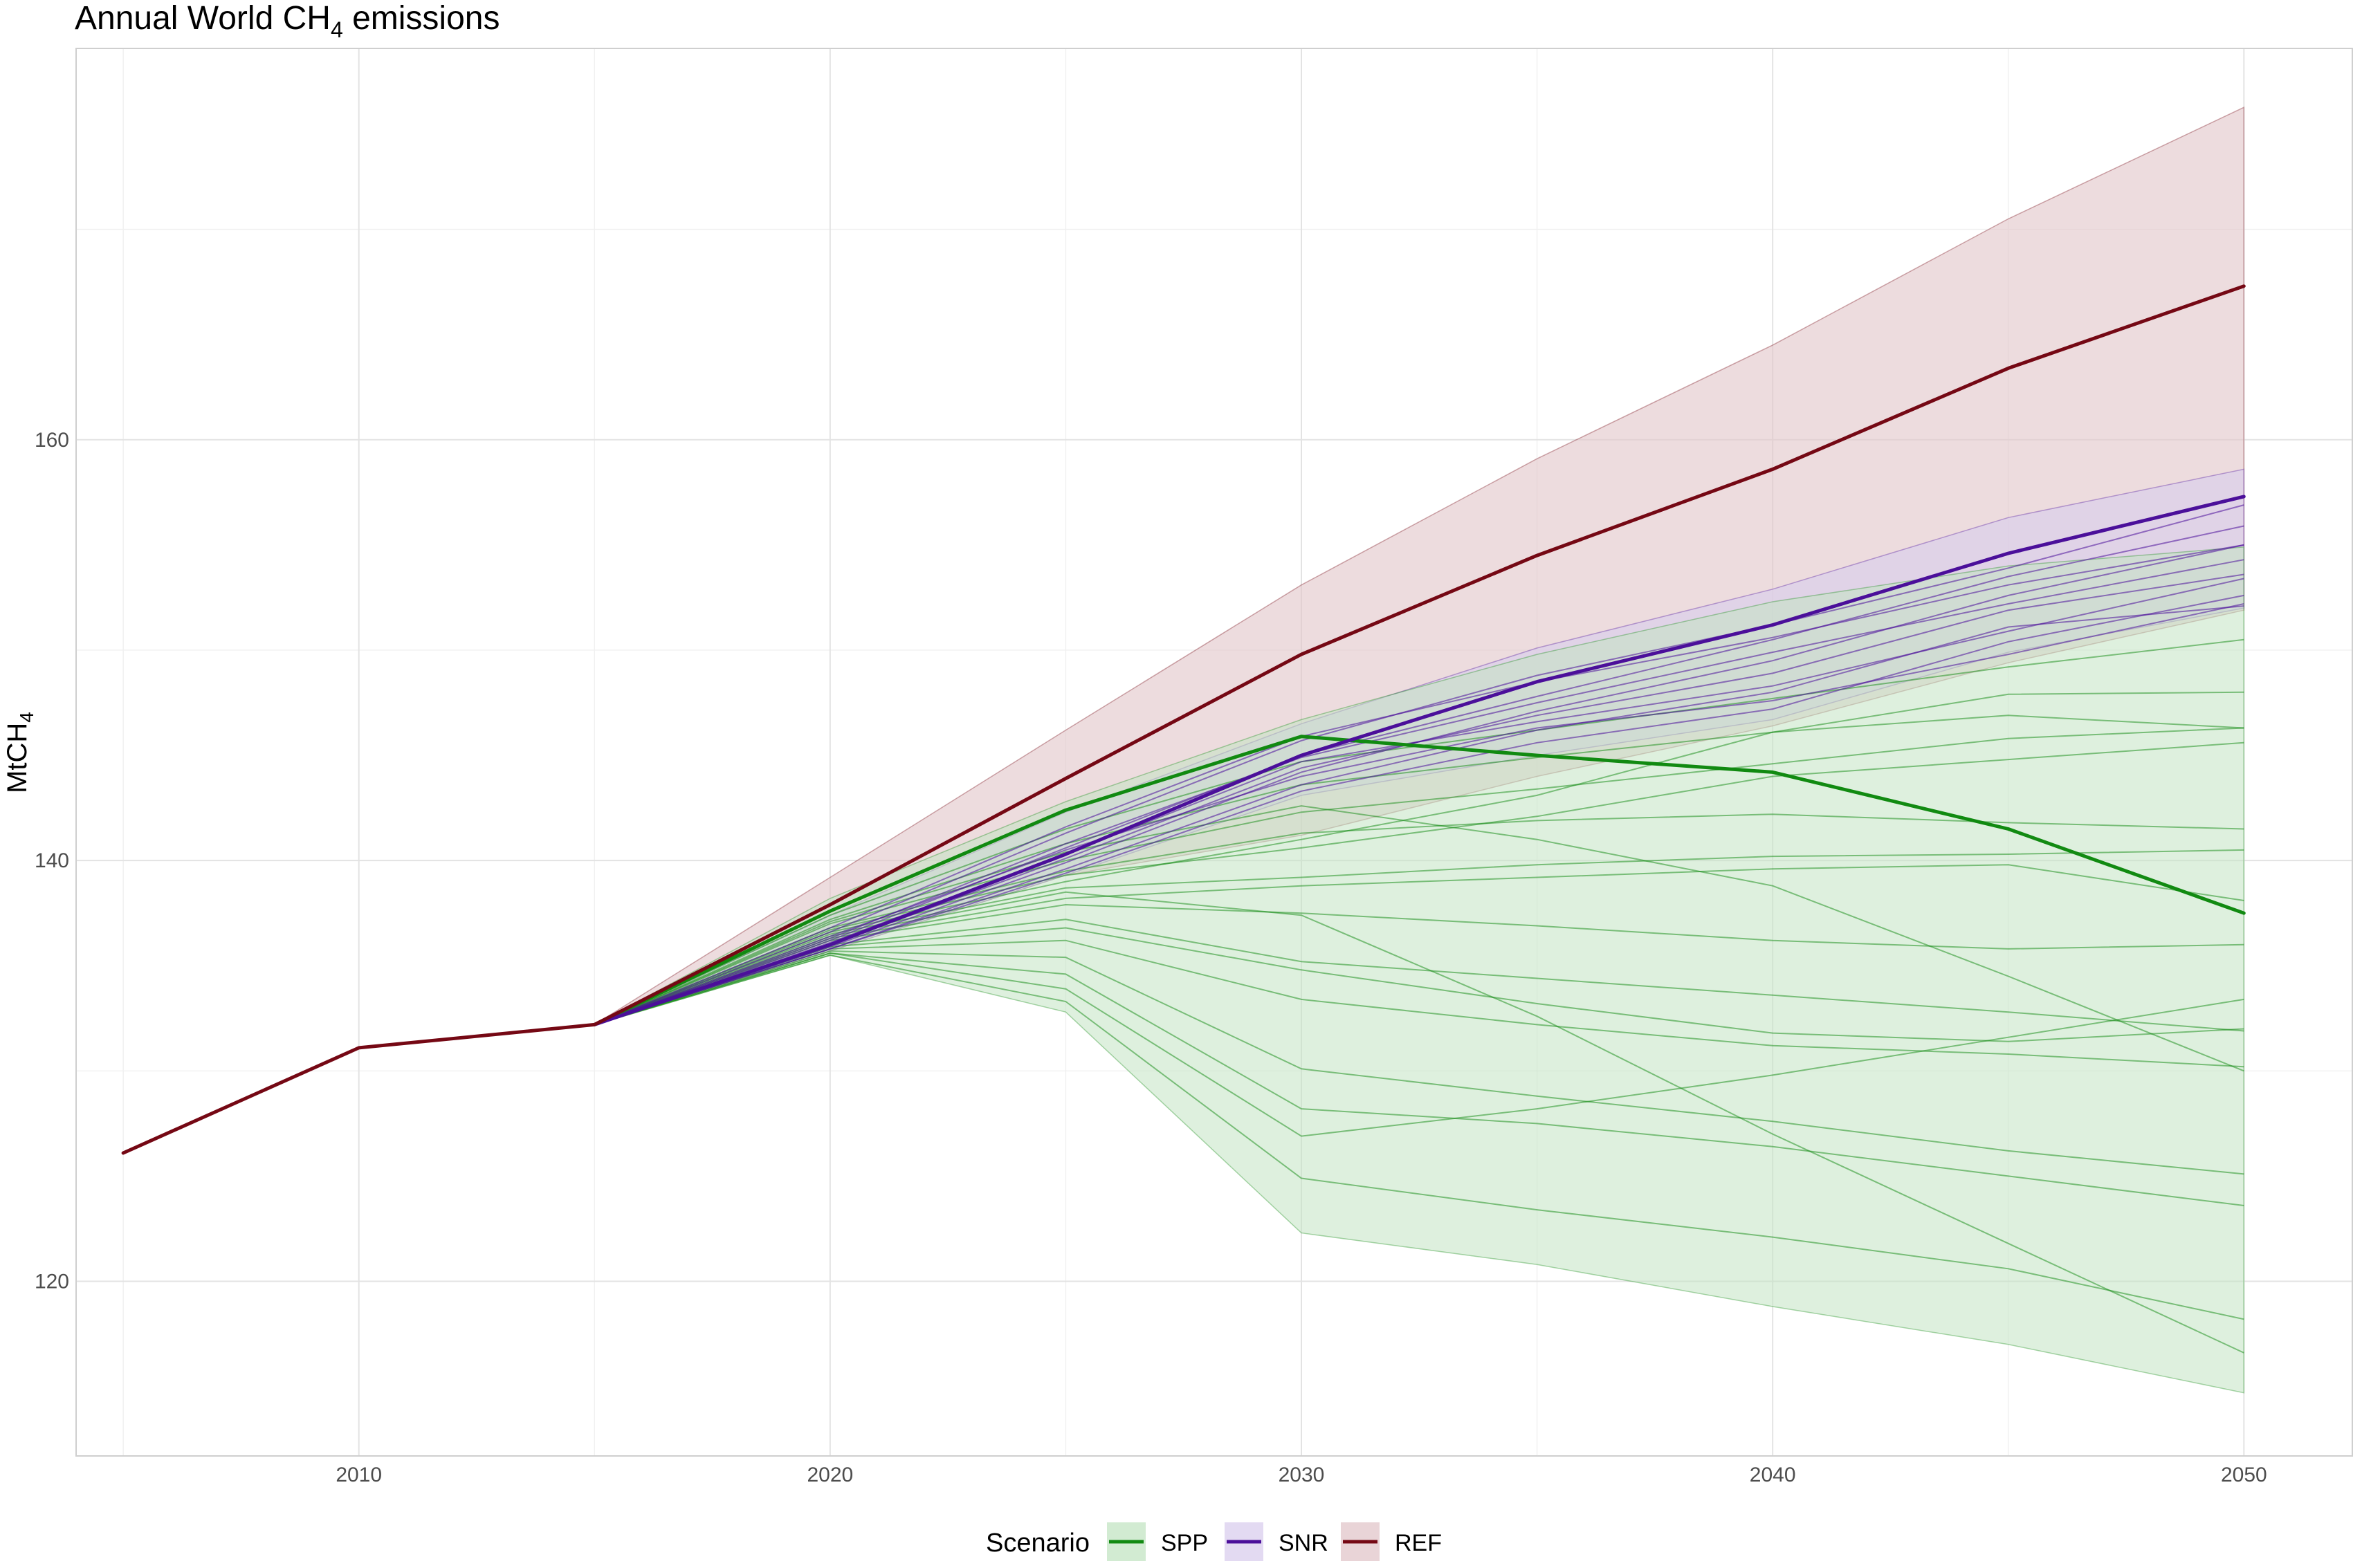  Describe the element at coordinates (1418, 1543) in the screenshot. I see `legend-label-ref: REF` at that location.